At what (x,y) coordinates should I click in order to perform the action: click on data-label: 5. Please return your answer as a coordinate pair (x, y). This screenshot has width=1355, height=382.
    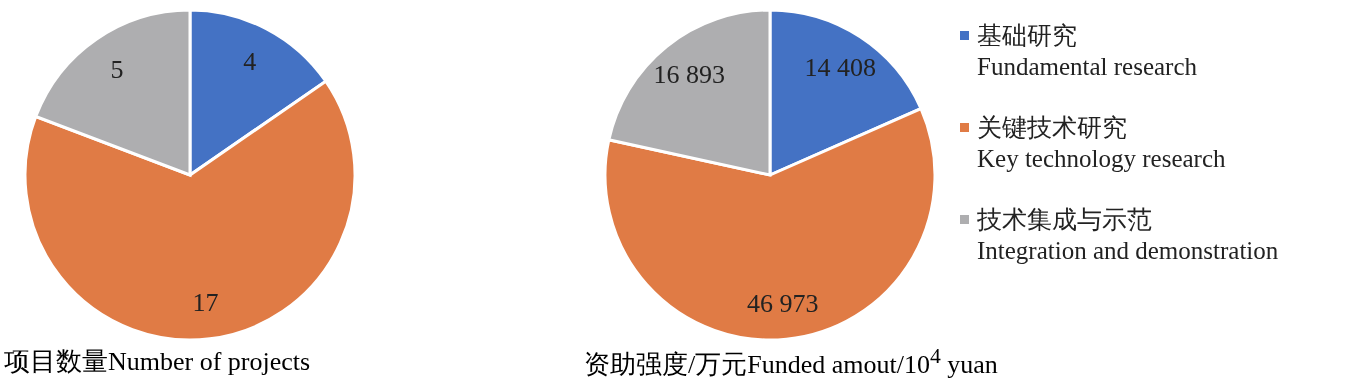
    Looking at the image, I should click on (117, 69).